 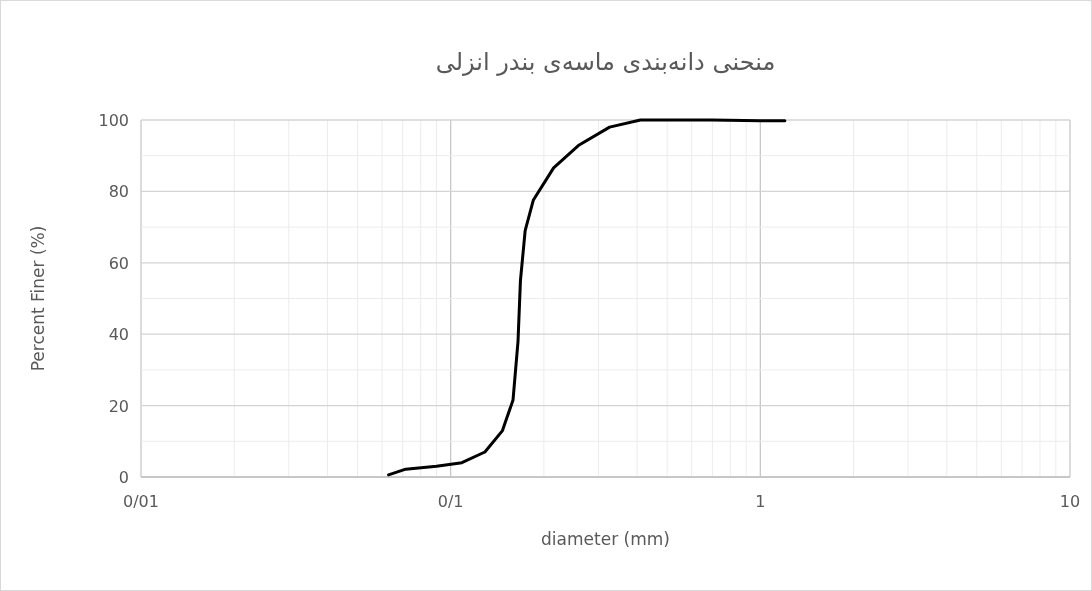 What do you see at coordinates (38, 298) in the screenshot?
I see `y-axis-title: Percent Finer (%)` at bounding box center [38, 298].